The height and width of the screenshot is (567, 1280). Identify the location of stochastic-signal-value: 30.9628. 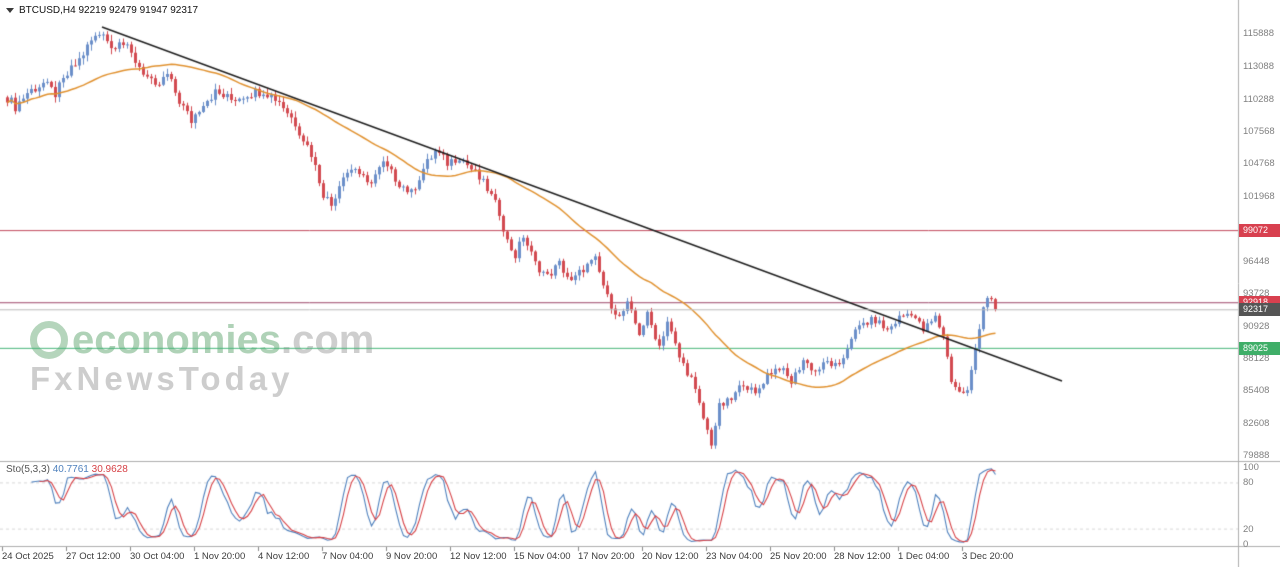
(109, 469).